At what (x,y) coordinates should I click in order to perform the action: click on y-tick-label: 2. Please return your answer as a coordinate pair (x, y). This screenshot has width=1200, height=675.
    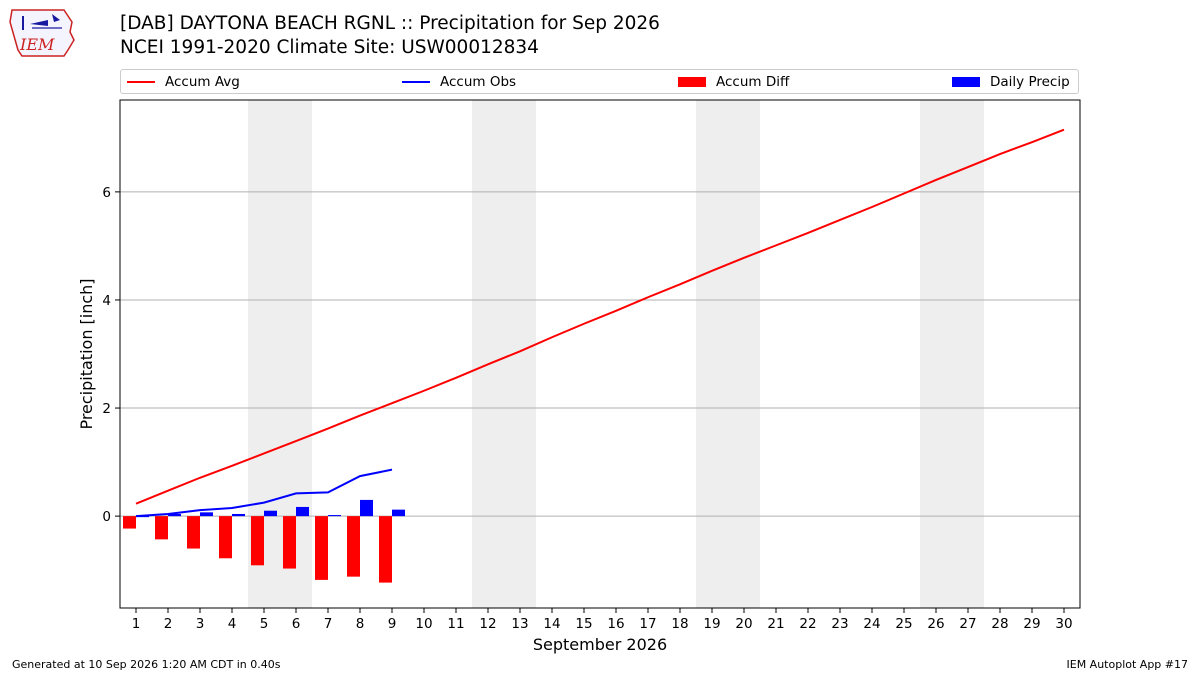
    Looking at the image, I should click on (106, 409).